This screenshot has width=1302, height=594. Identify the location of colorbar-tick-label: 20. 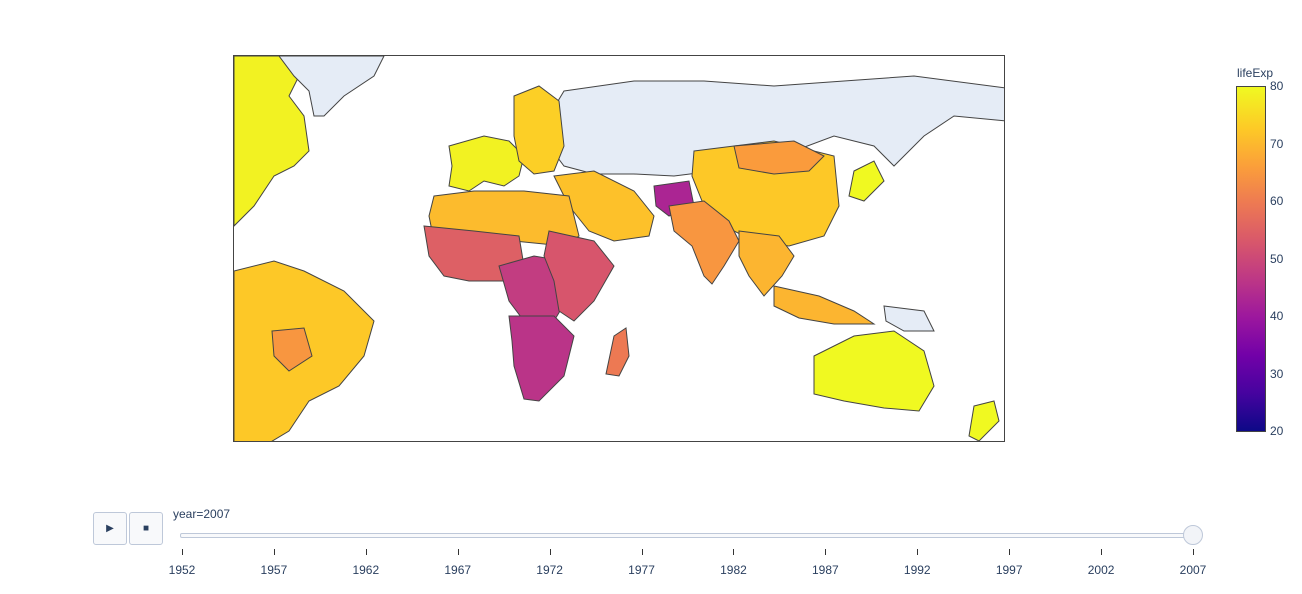
(1277, 431).